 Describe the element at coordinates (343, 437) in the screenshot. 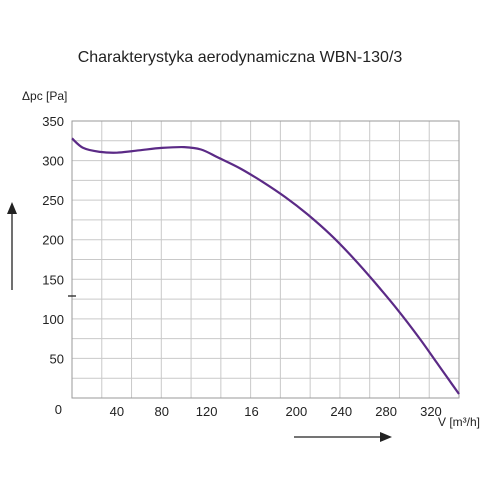

I see `x-arrow-icon` at that location.